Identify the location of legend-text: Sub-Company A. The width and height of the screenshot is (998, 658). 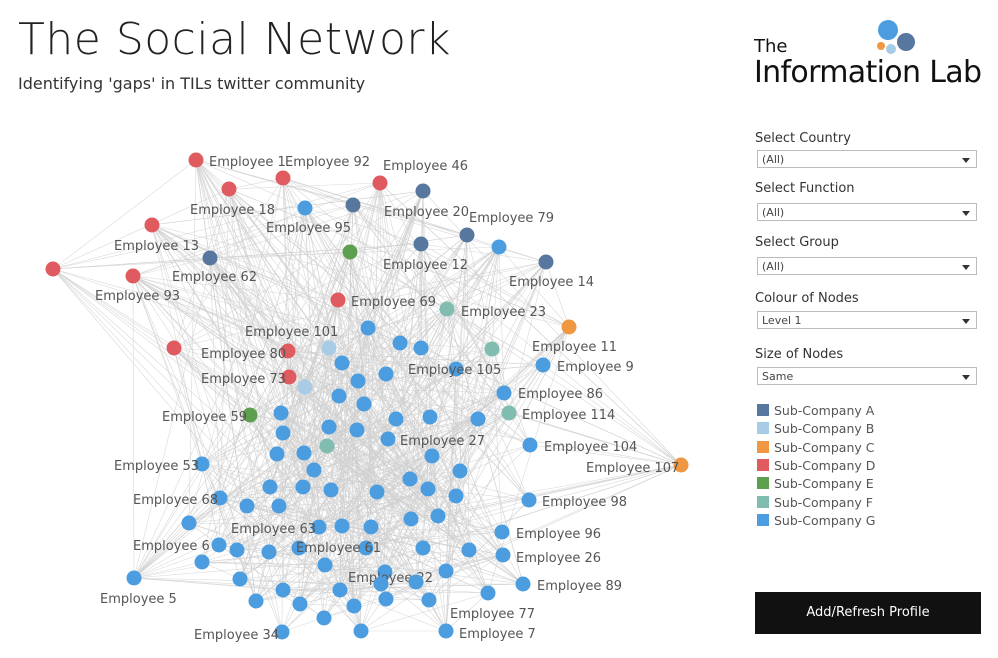
(824, 410).